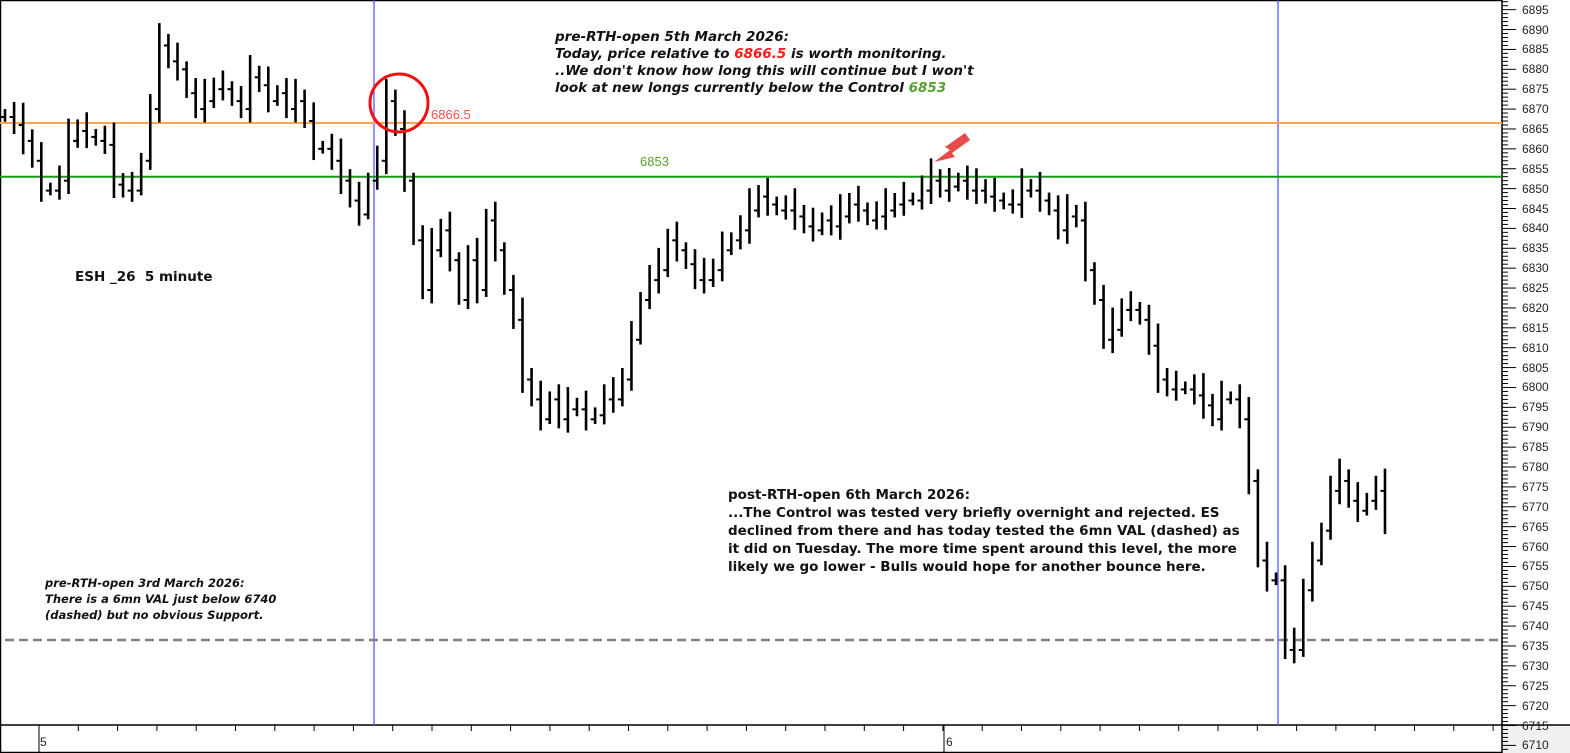 This screenshot has height=753, width=1570. Describe the element at coordinates (1535, 745) in the screenshot. I see `y-tick-label: 6710` at that location.